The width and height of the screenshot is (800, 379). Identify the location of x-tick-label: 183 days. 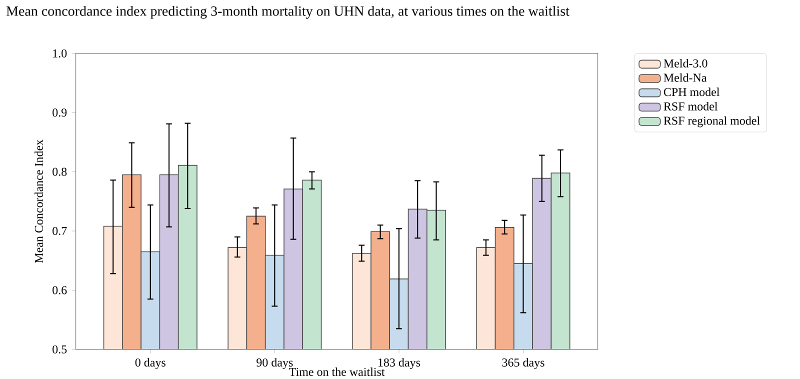
(399, 364).